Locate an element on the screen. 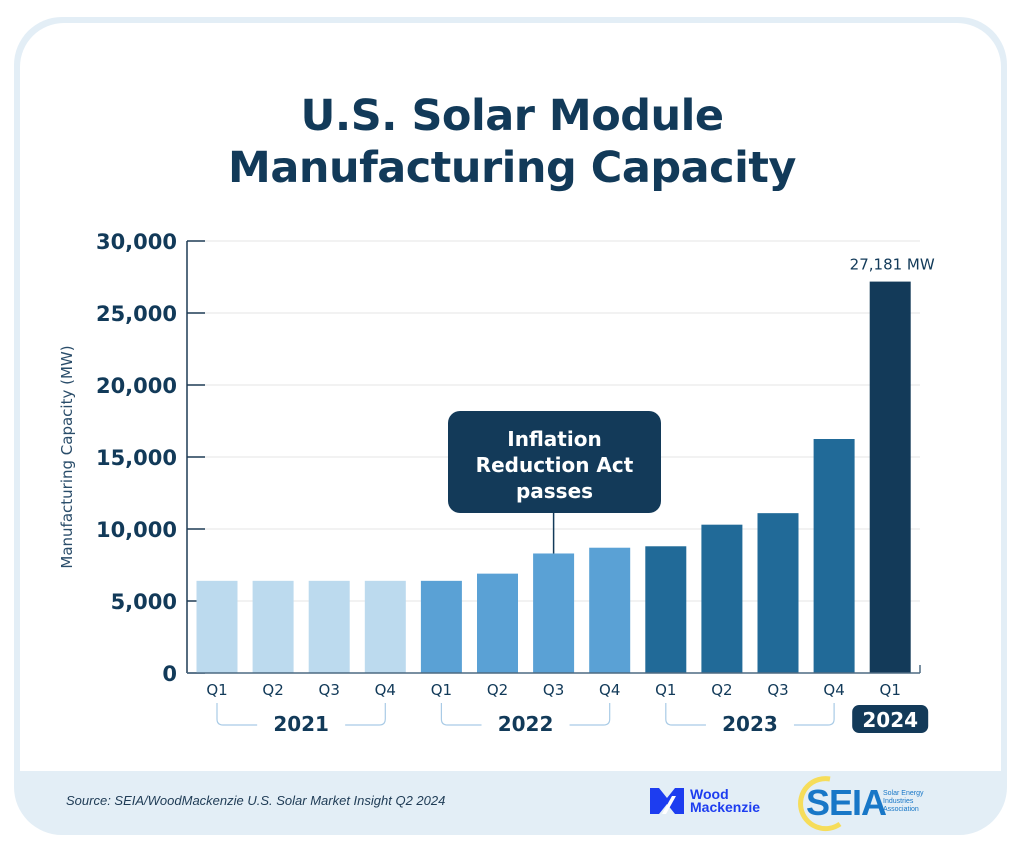 The height and width of the screenshot is (853, 1024). annotation-text: passes is located at coordinates (554, 491).